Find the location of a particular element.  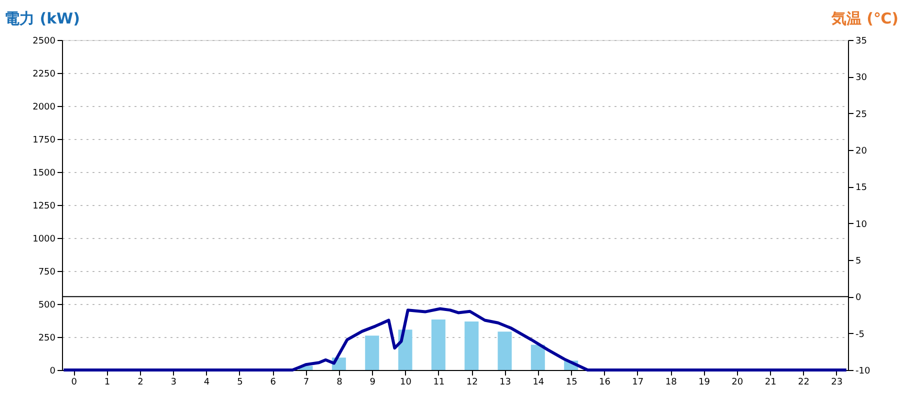

y2-tick-label: -10 is located at coordinates (863, 371).